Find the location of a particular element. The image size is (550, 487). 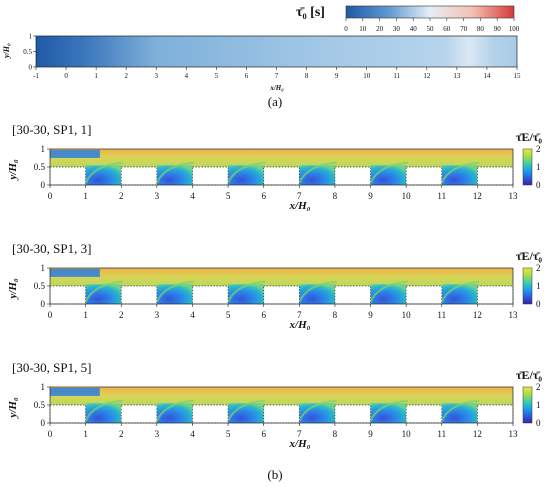

x-tick-label-a: 2 is located at coordinates (126, 76).